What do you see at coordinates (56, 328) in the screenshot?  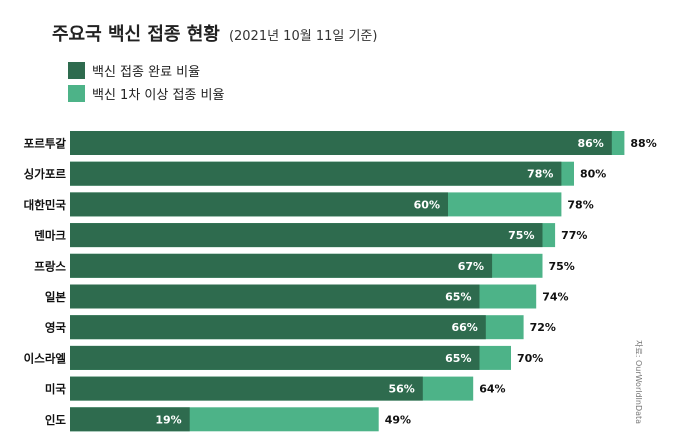 I see `category-label: 영국` at bounding box center [56, 328].